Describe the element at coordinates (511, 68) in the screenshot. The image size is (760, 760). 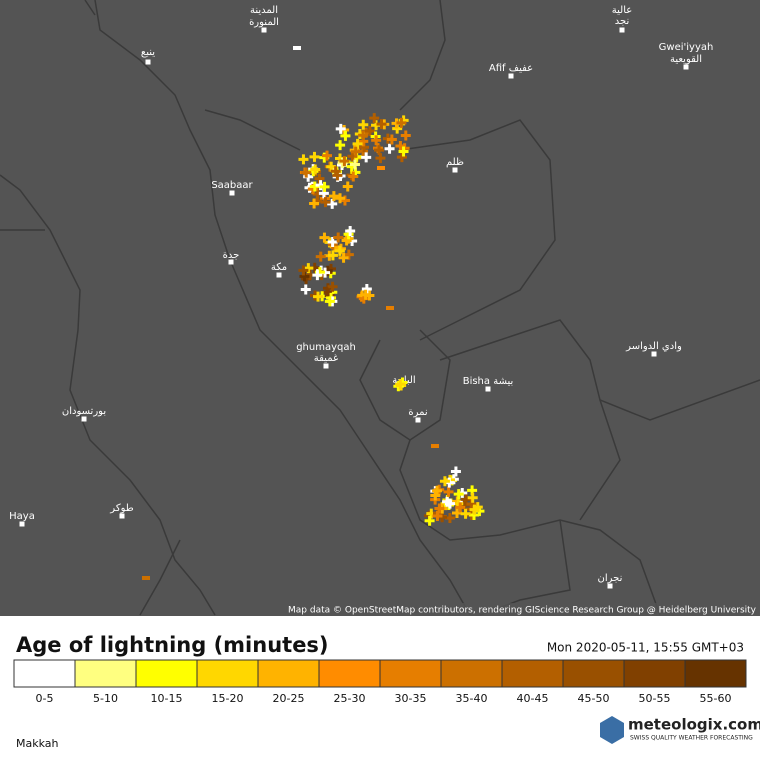
I see `place-label: Afif عفيف` at that location.